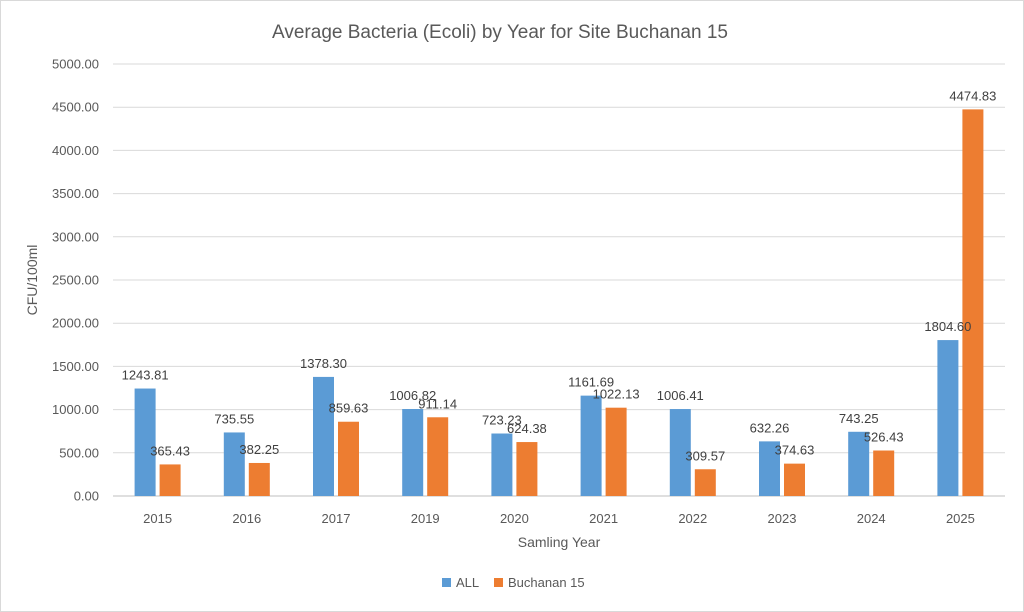  I want to click on data-label: 624.38, so click(527, 428).